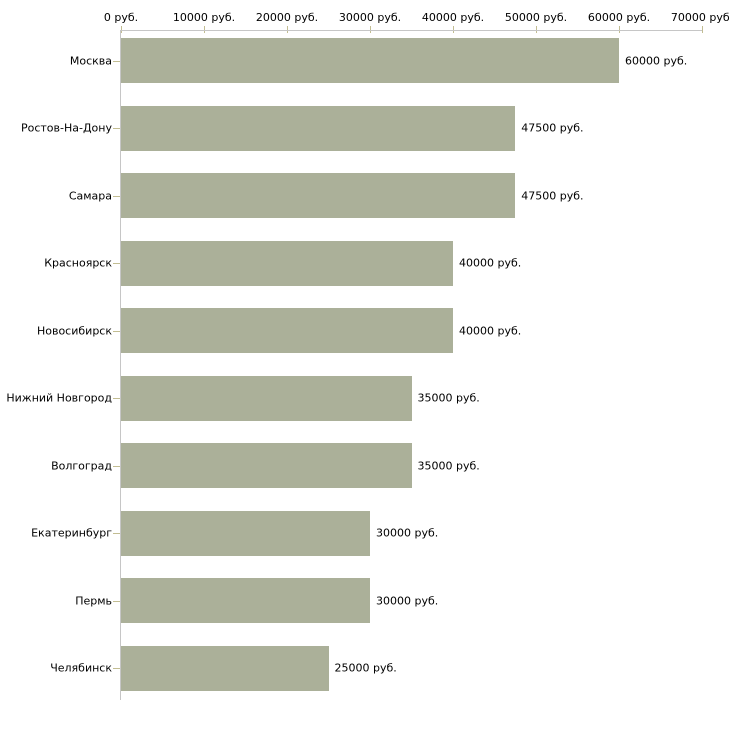 The height and width of the screenshot is (730, 730). I want to click on x-axis-tick-label: 40000 руб., so click(453, 17).